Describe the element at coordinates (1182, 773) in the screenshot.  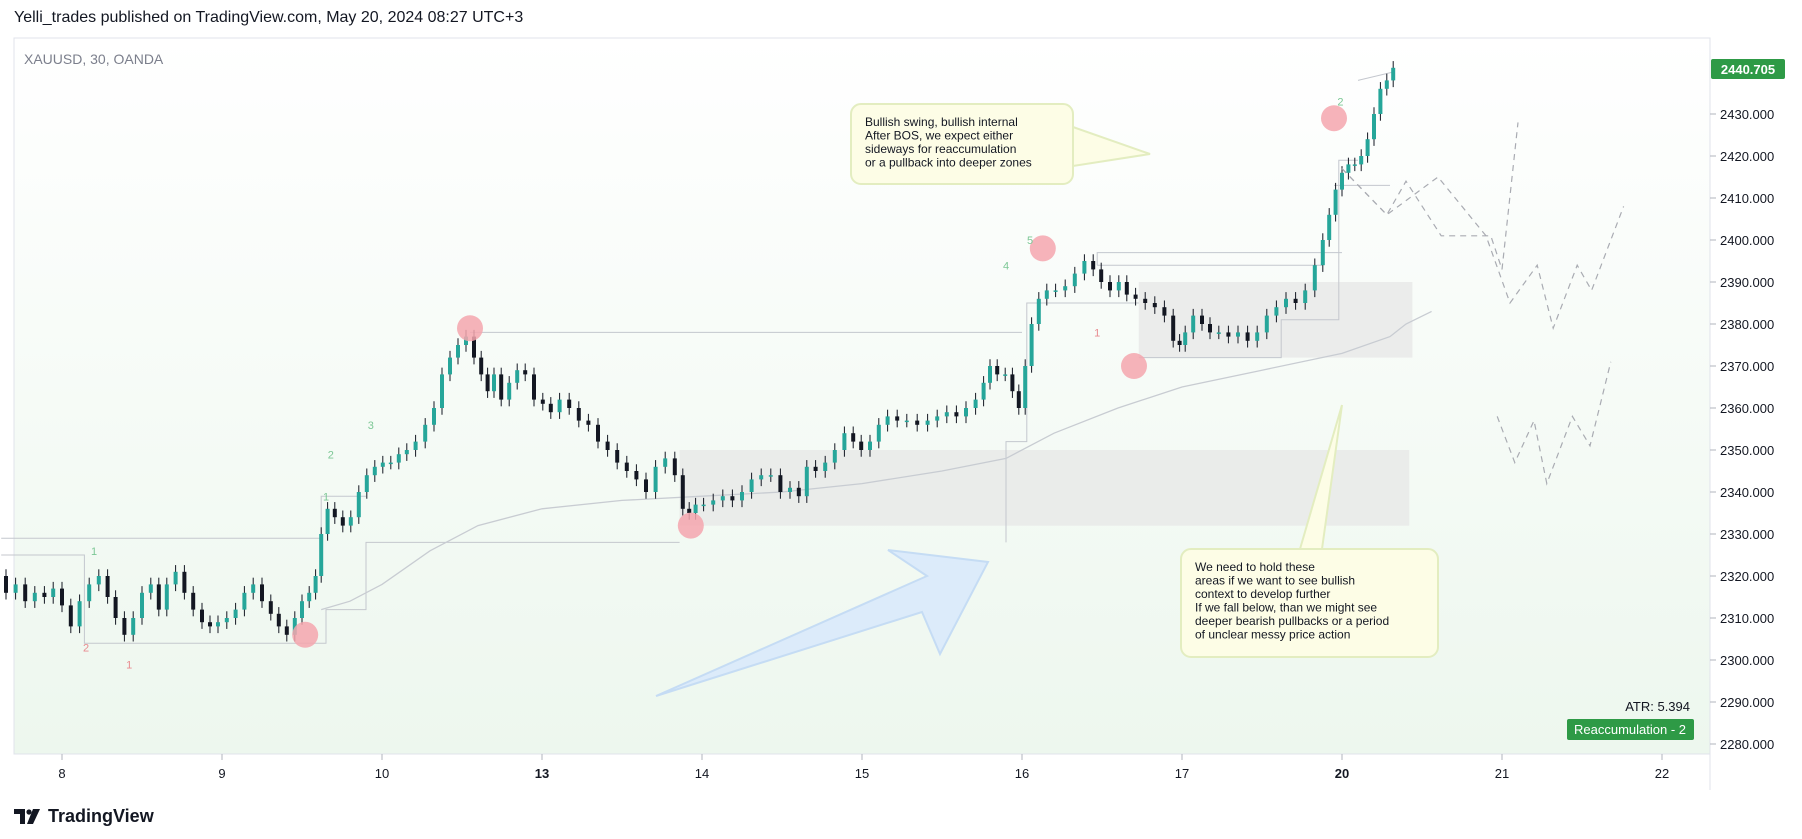
I see `x-tick-label: 17` at that location.